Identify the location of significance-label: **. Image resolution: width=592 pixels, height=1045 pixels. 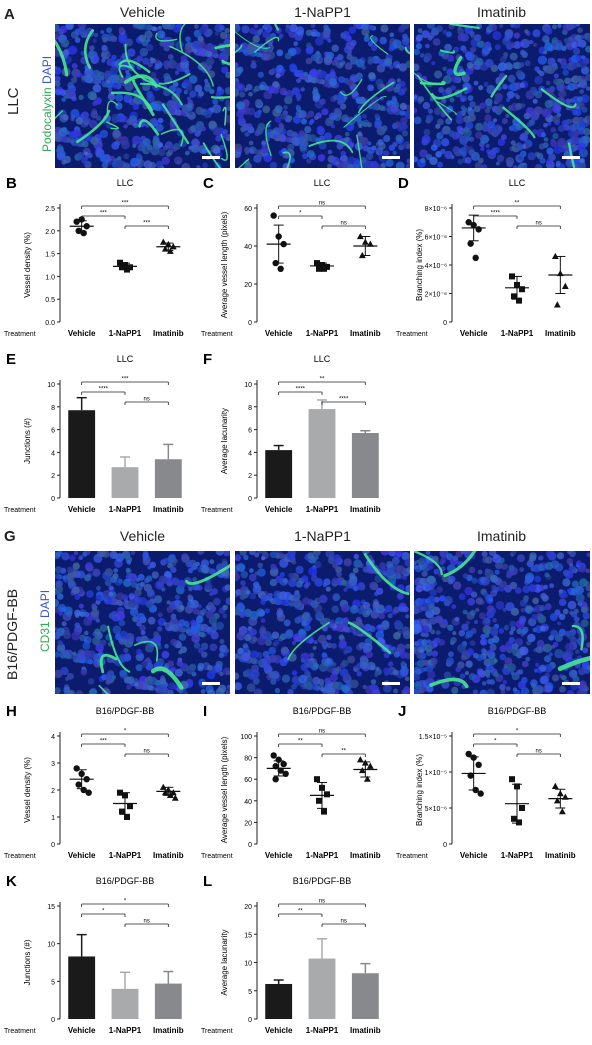
(322, 380).